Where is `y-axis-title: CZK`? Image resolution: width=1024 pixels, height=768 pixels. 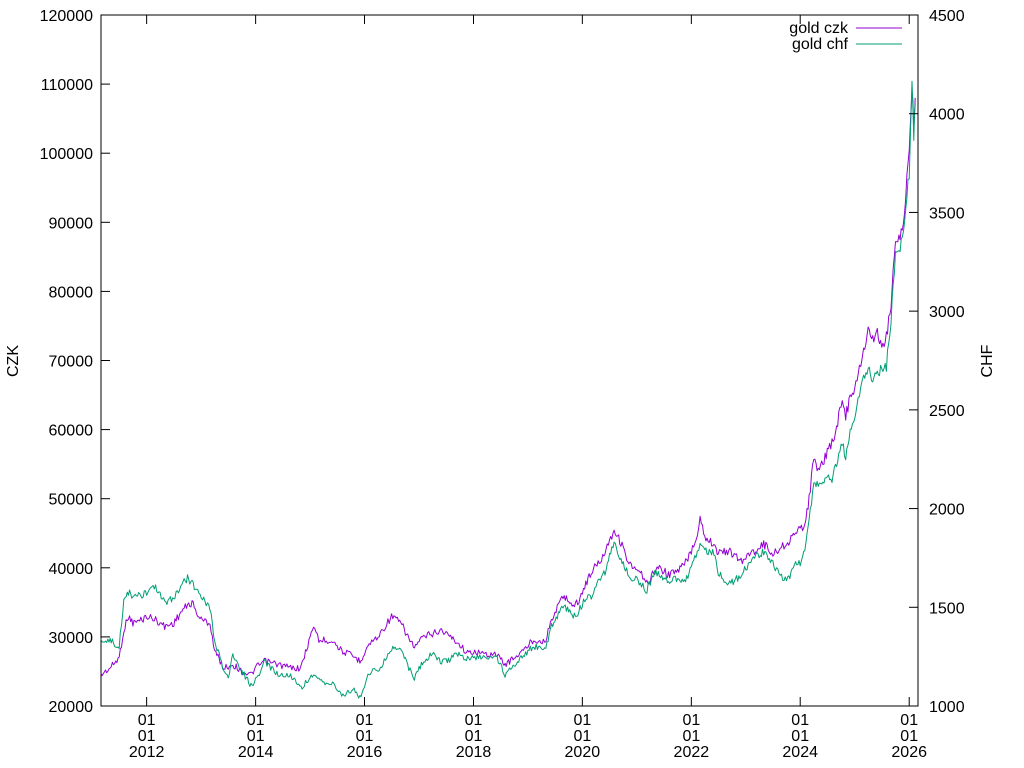
y-axis-title: CZK is located at coordinates (13, 361).